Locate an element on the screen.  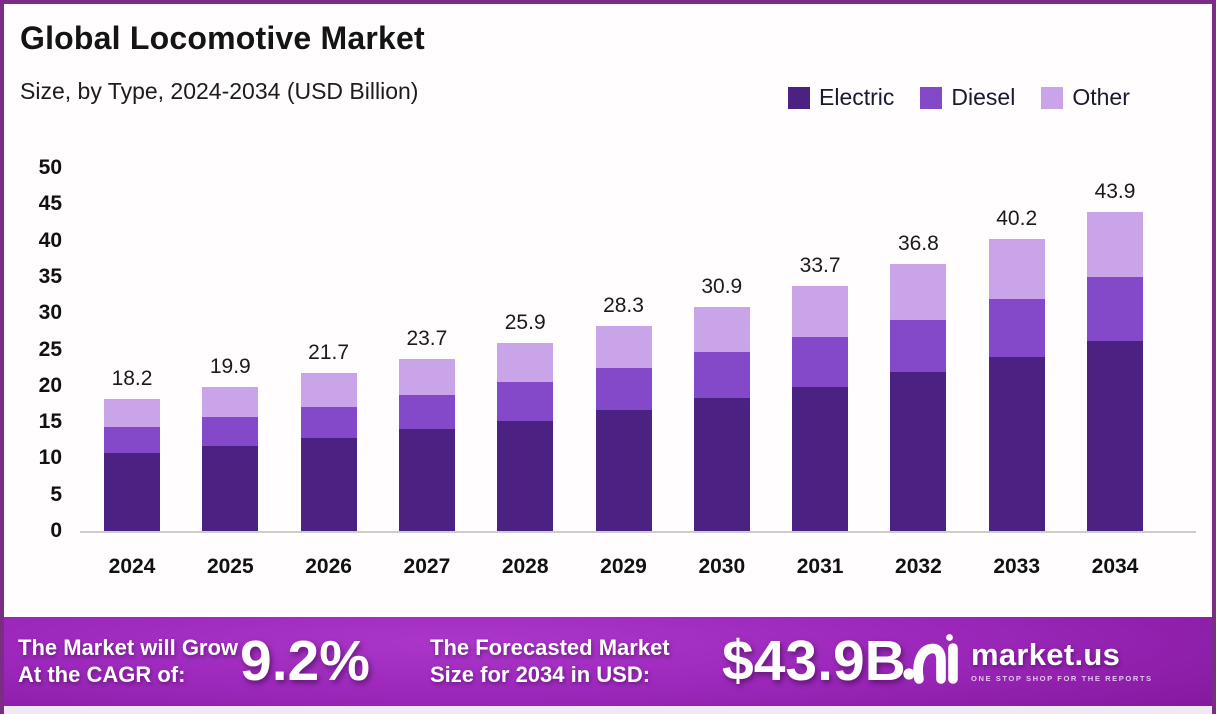
bar-segment-other-2034 is located at coordinates (1115, 244).